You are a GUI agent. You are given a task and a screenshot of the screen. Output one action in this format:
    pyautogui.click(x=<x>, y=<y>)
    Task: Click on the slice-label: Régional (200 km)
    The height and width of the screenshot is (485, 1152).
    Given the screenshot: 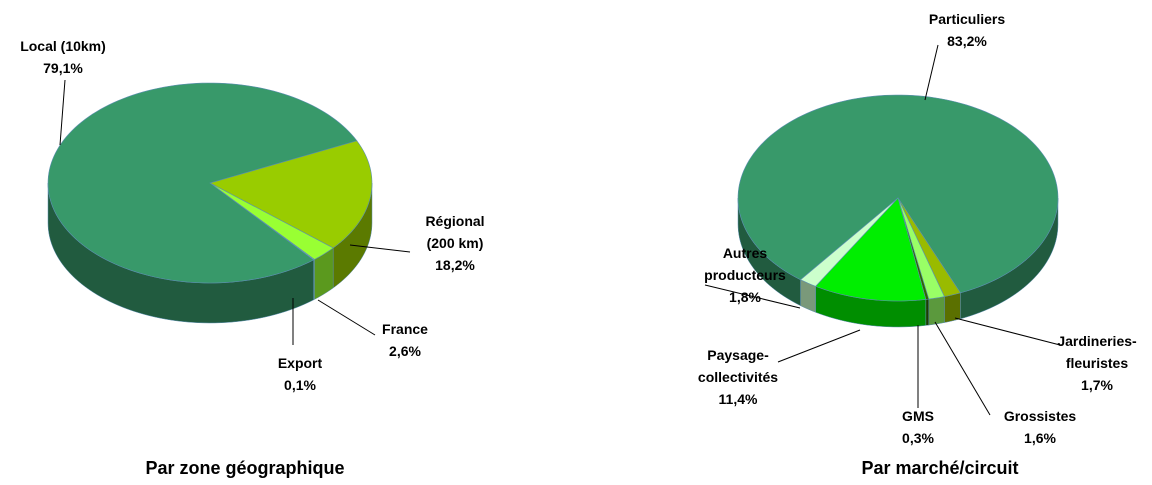 What is the action you would take?
    pyautogui.click(x=455, y=232)
    